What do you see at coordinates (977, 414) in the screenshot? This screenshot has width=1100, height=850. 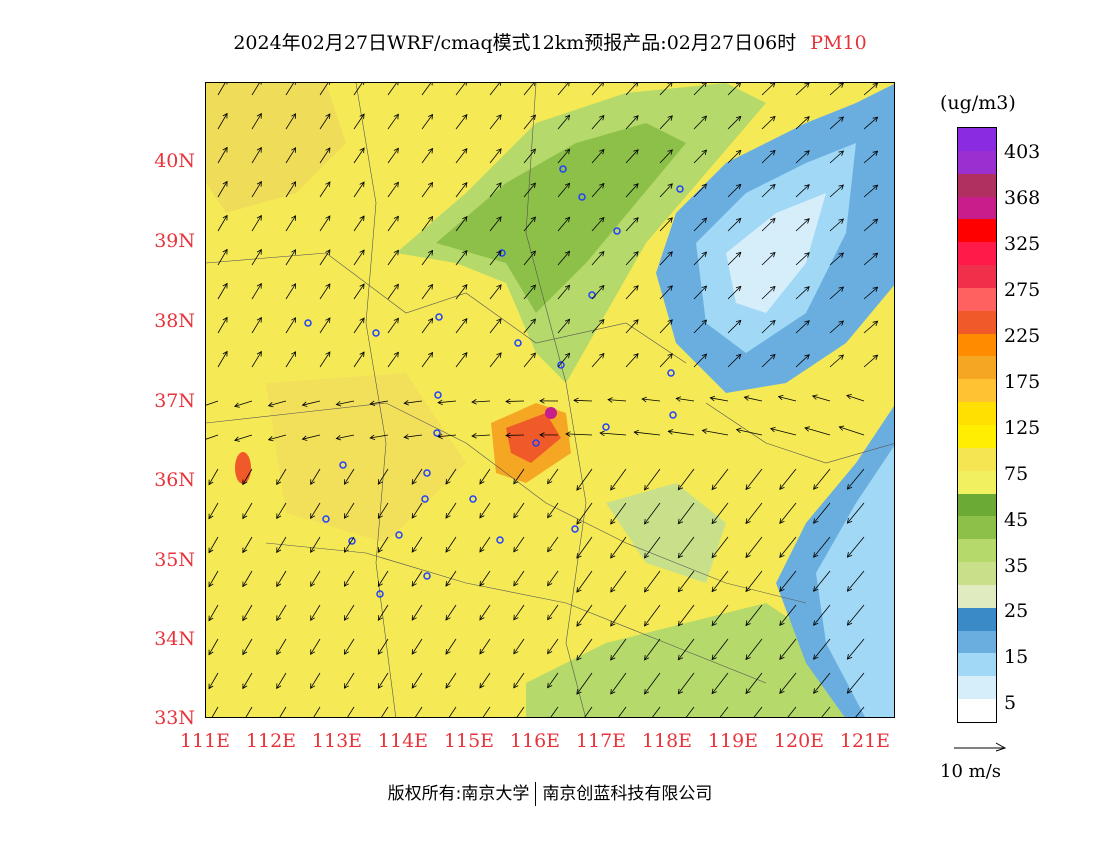 I see `legend-swatch` at bounding box center [977, 414].